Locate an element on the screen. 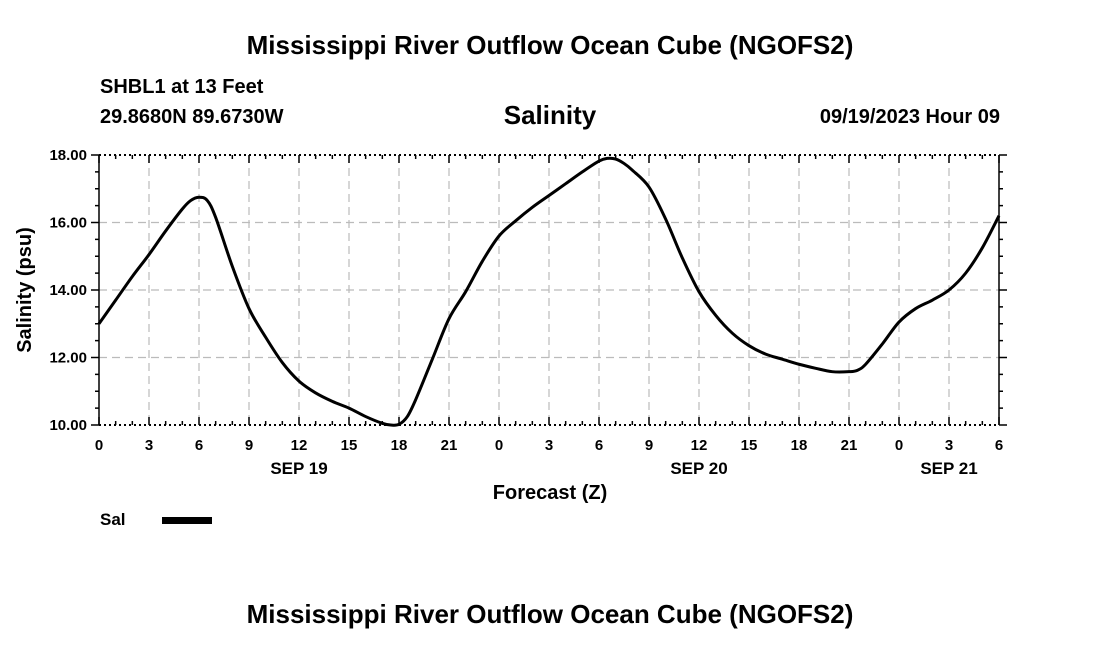 This screenshot has width=1100, height=650. legend-swatch is located at coordinates (187, 520).